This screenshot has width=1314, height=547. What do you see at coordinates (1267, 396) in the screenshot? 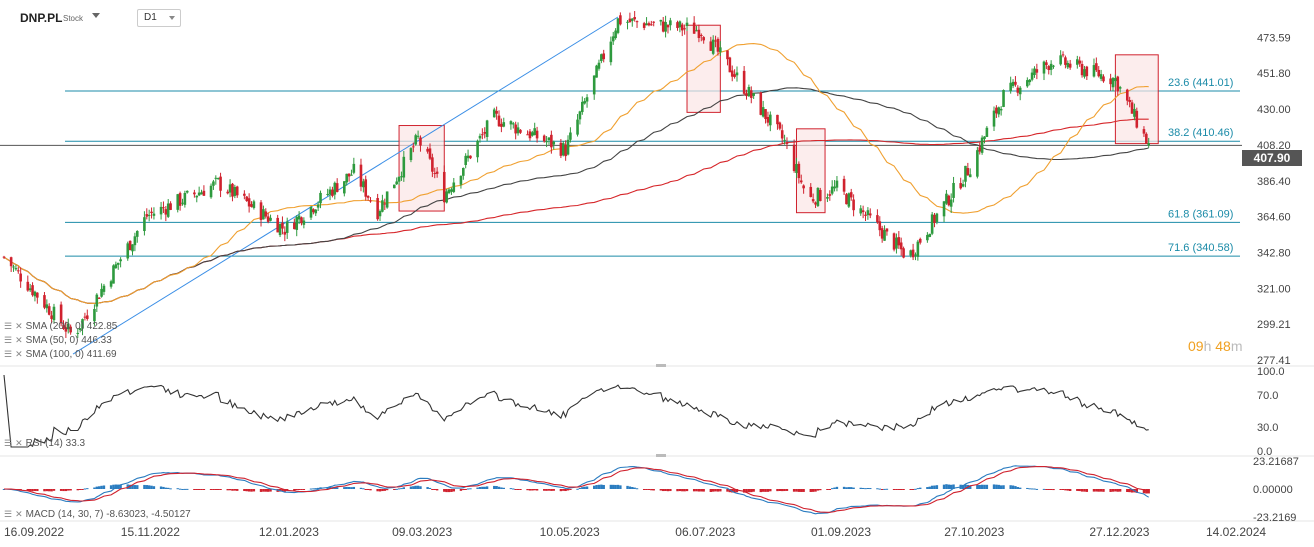
I see `rsi-axis-tick-label: 70.0` at bounding box center [1267, 396].